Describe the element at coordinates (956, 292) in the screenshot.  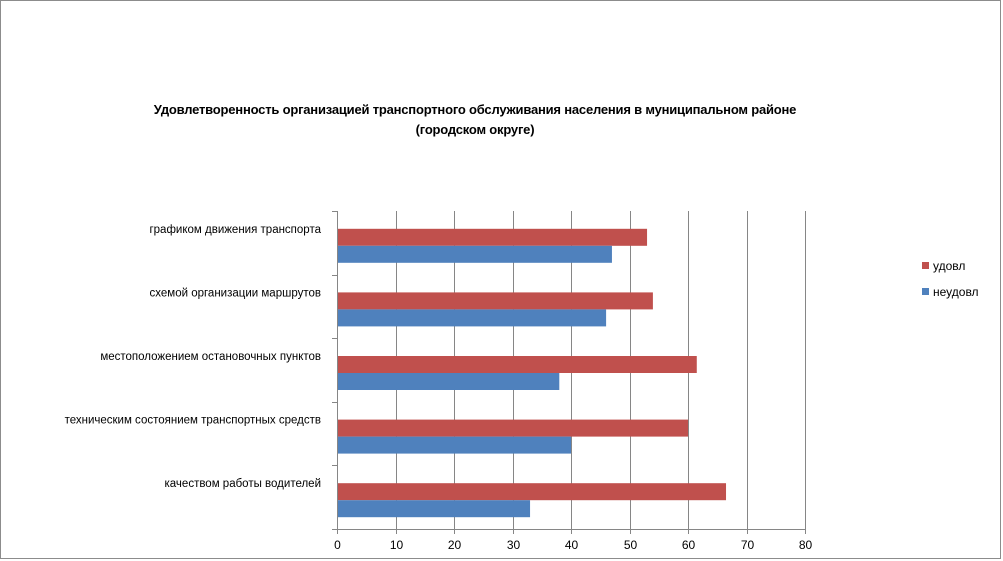
I see `legend-label-неудовл: неудовл` at that location.